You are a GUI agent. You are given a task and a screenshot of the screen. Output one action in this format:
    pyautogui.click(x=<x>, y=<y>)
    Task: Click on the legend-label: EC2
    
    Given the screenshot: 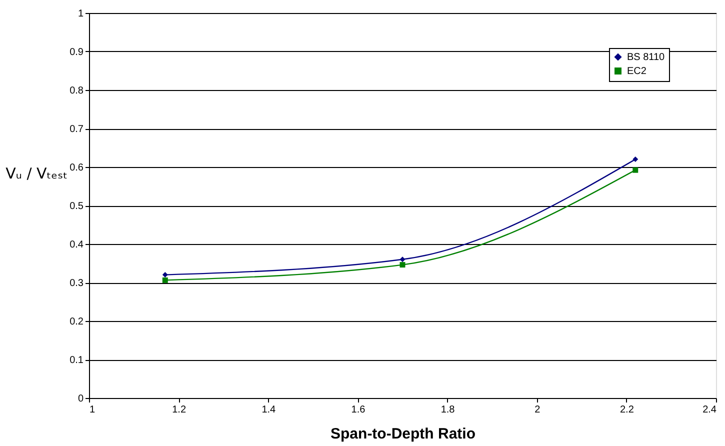 What is the action you would take?
    pyautogui.click(x=637, y=71)
    